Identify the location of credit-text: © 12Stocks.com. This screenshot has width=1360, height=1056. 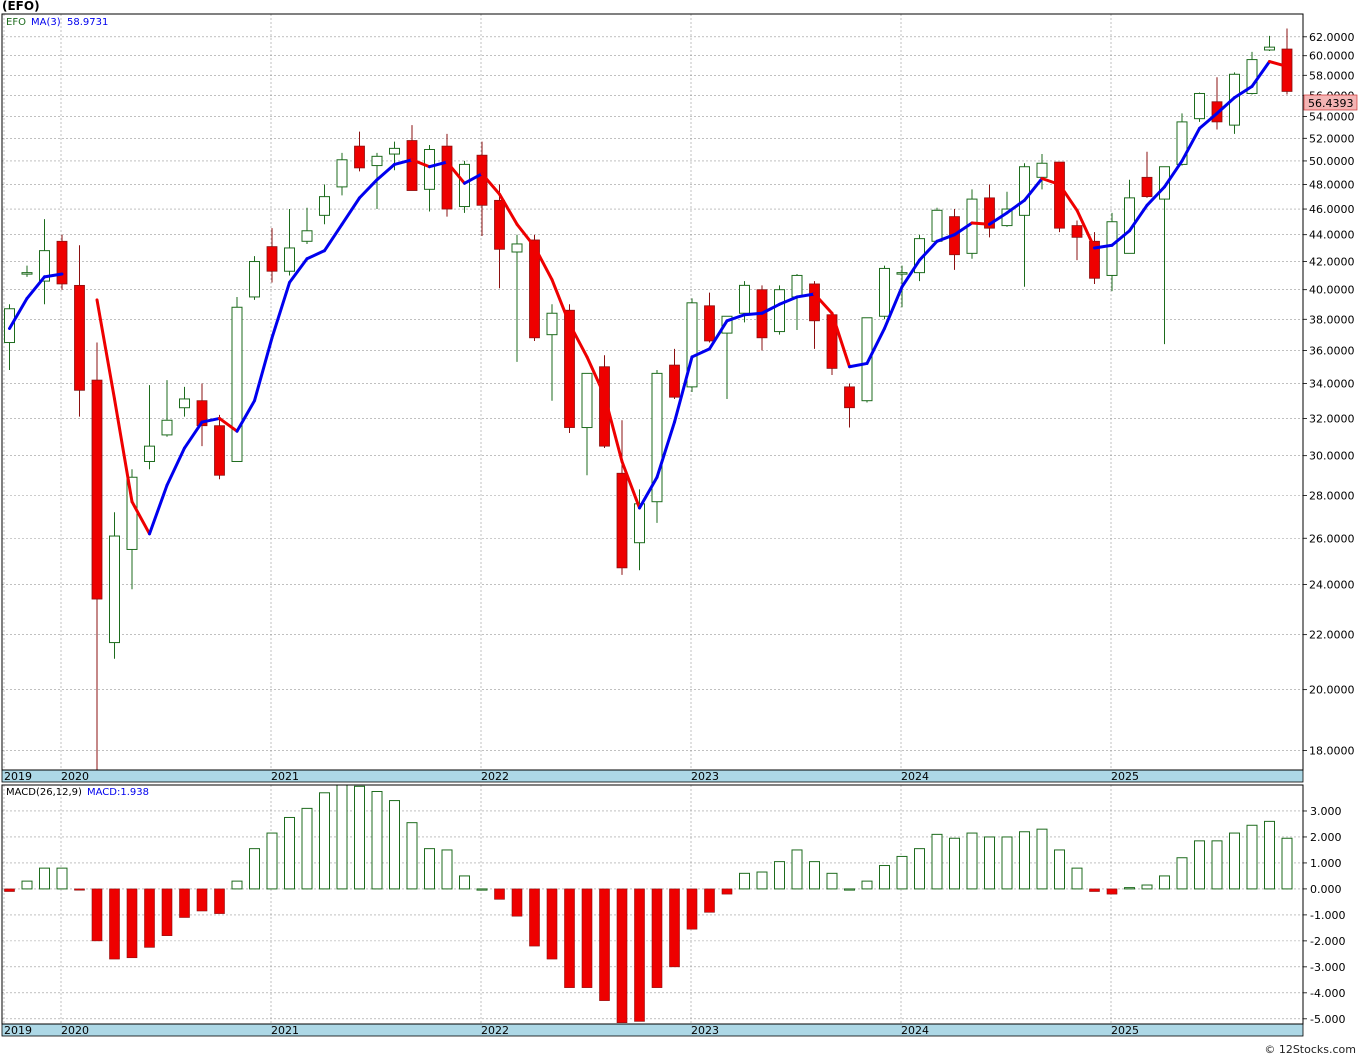
(1310, 1049).